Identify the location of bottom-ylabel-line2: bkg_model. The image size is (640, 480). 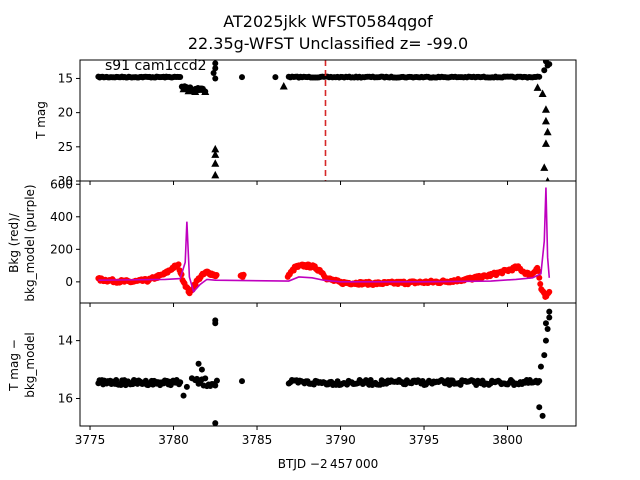
(30, 365).